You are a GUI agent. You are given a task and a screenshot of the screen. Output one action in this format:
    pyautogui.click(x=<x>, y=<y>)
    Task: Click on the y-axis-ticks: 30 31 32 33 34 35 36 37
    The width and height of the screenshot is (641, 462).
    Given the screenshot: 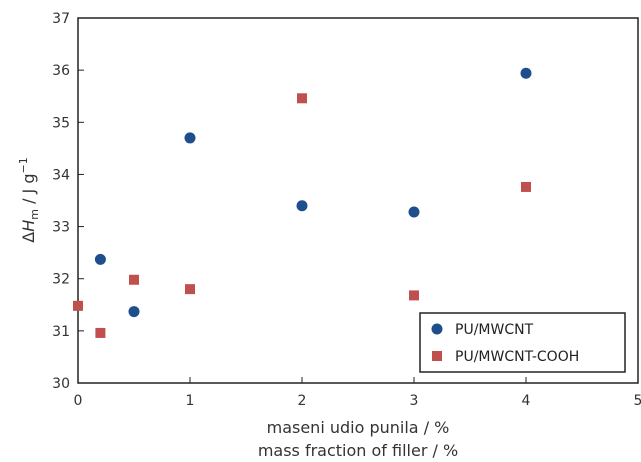 What is the action you would take?
    pyautogui.click(x=68, y=201)
    